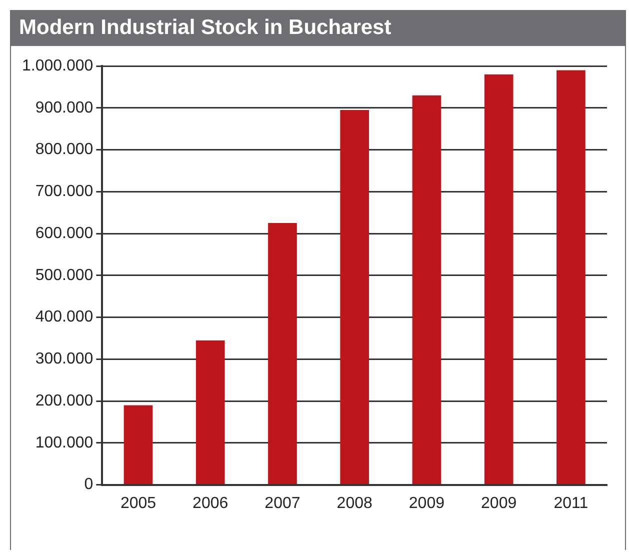 Image resolution: width=629 pixels, height=554 pixels. Describe the element at coordinates (64, 275) in the screenshot. I see `y-tick-label: 500.000` at that location.